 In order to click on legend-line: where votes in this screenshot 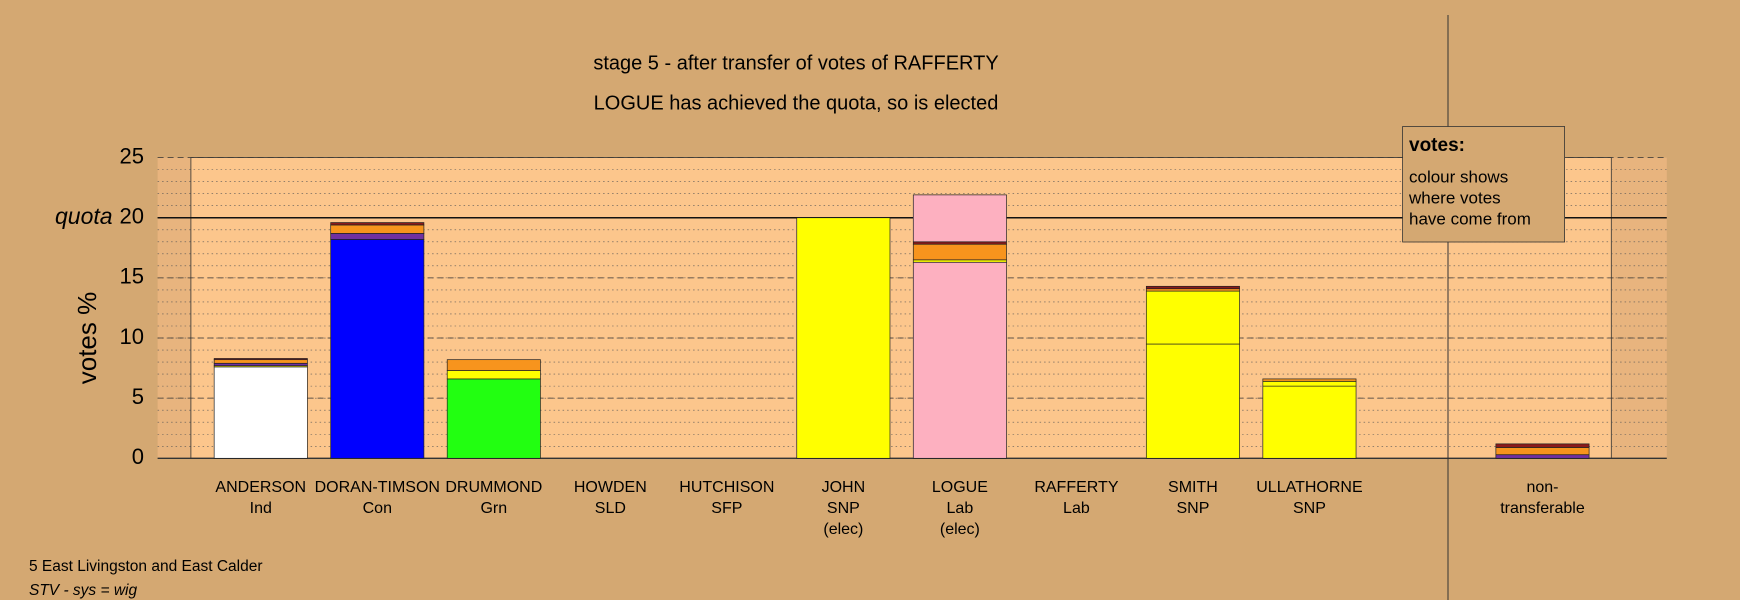, I will do `click(1454, 197)`.